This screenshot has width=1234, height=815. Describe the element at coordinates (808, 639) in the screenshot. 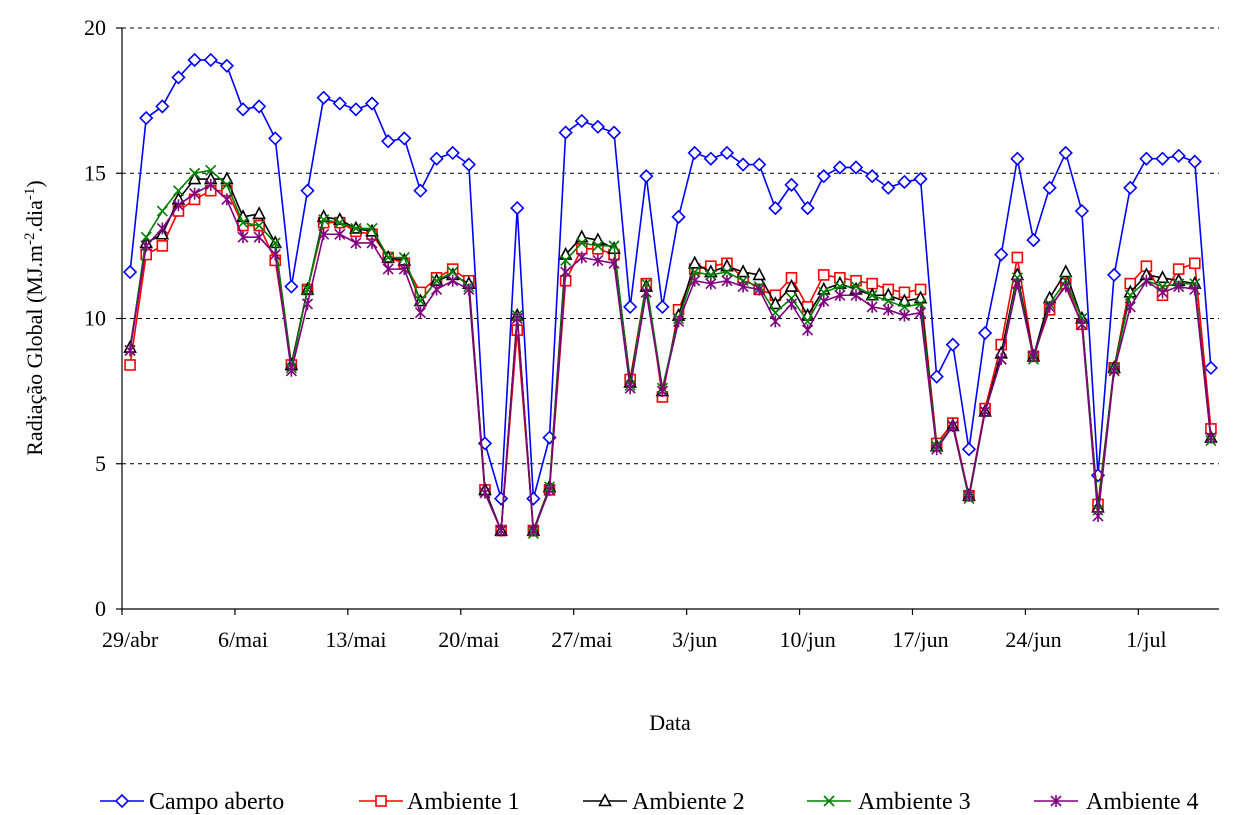

I see `x-tick-label: 10/jun` at that location.